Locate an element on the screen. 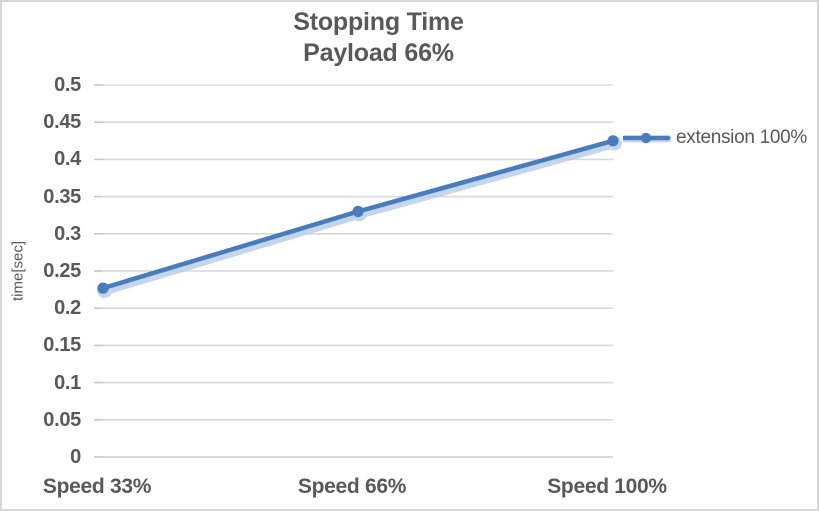 The height and width of the screenshot is (511, 819). y-tick-label: 0.25 is located at coordinates (62, 271).